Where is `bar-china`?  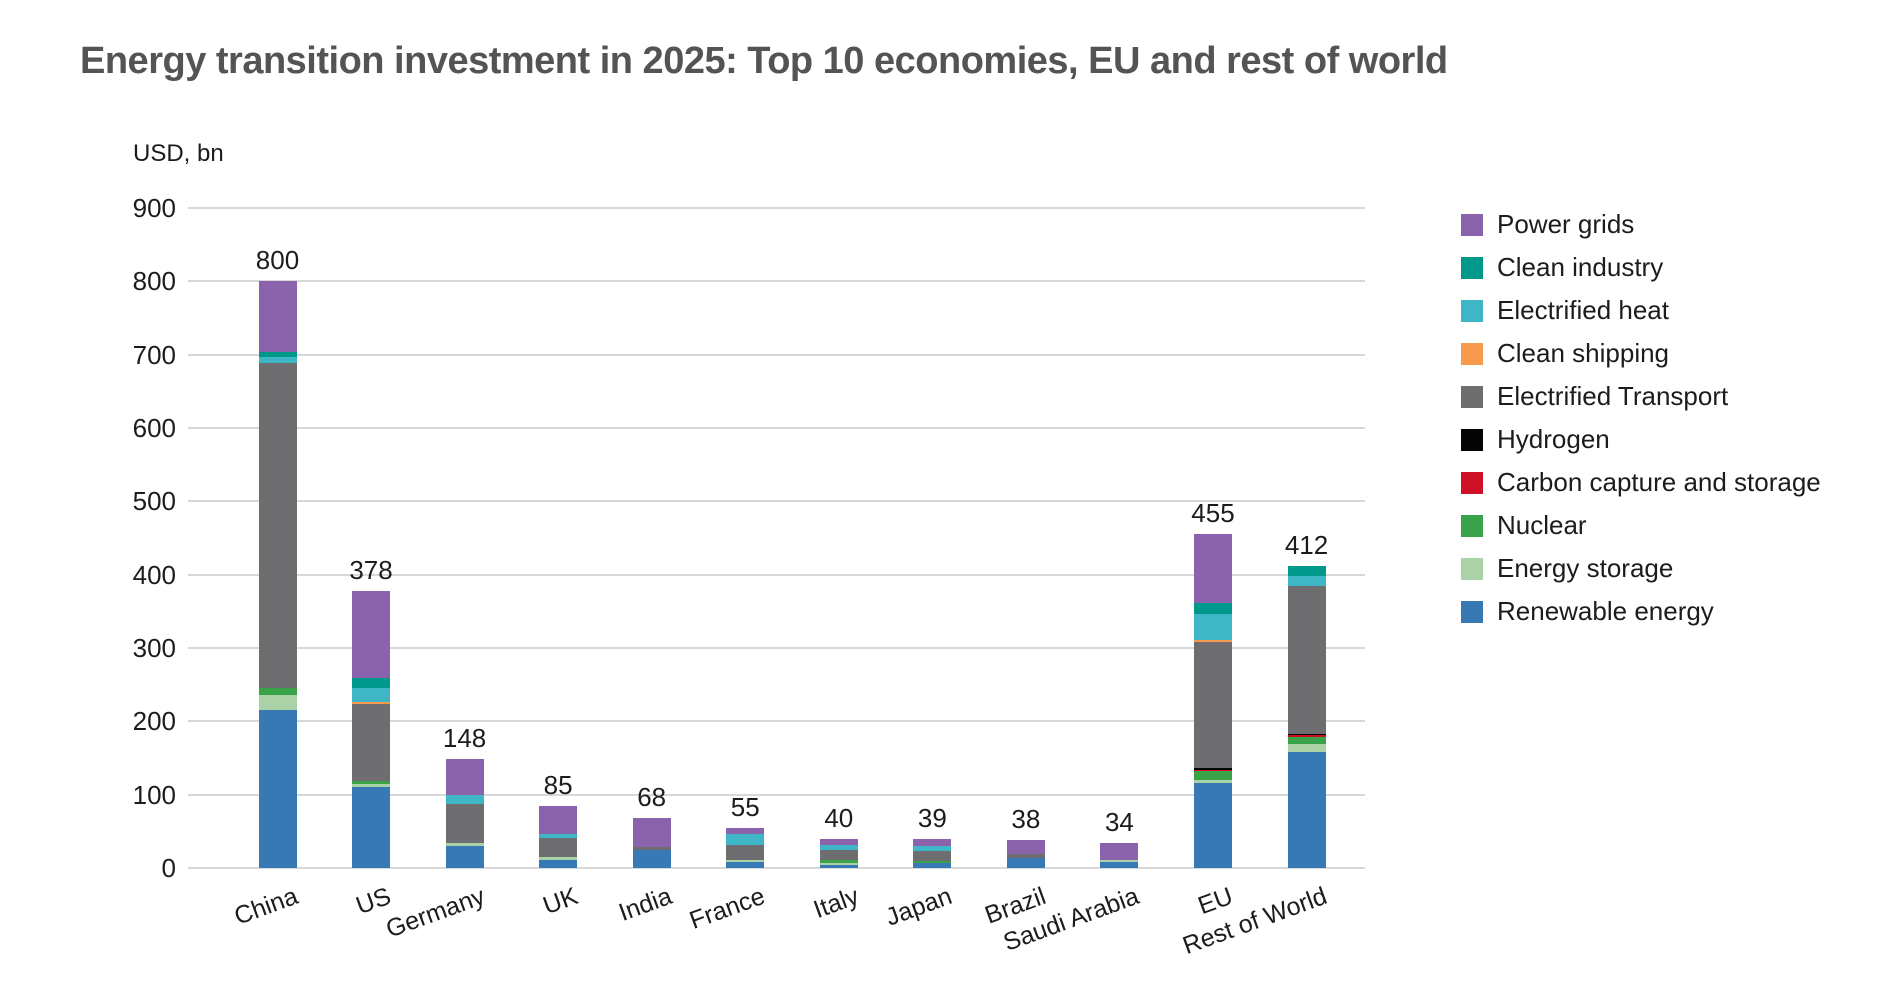
bar-china is located at coordinates (277, 538).